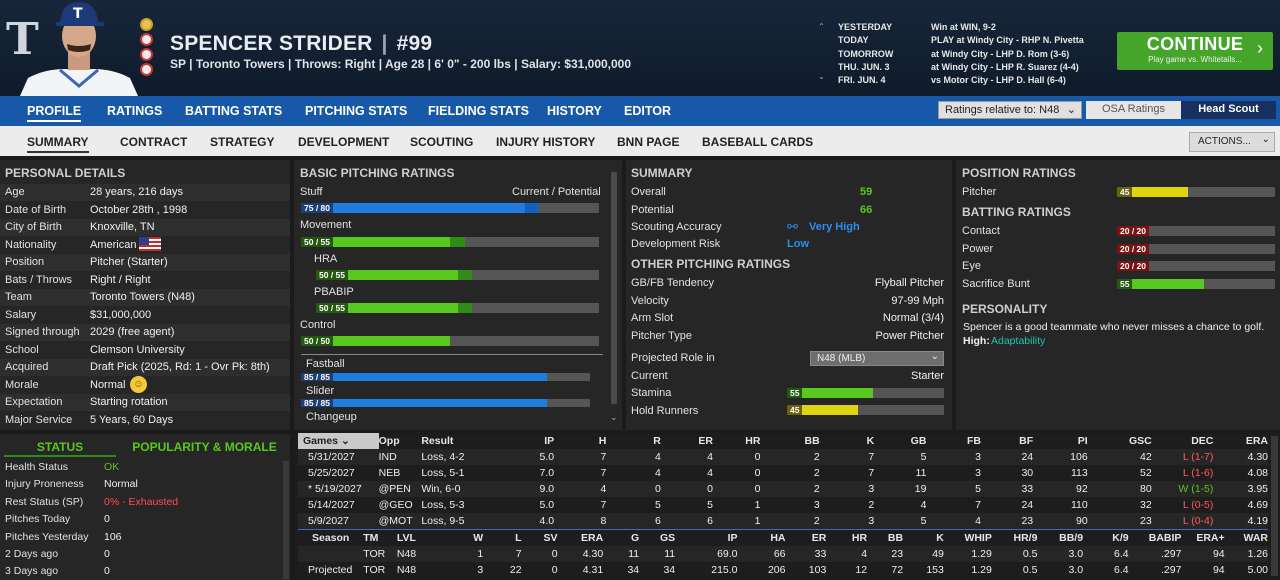 Image resolution: width=1280 pixels, height=580 pixels. I want to click on schedule-game: Win at WIN, 9-2, so click(963, 27).